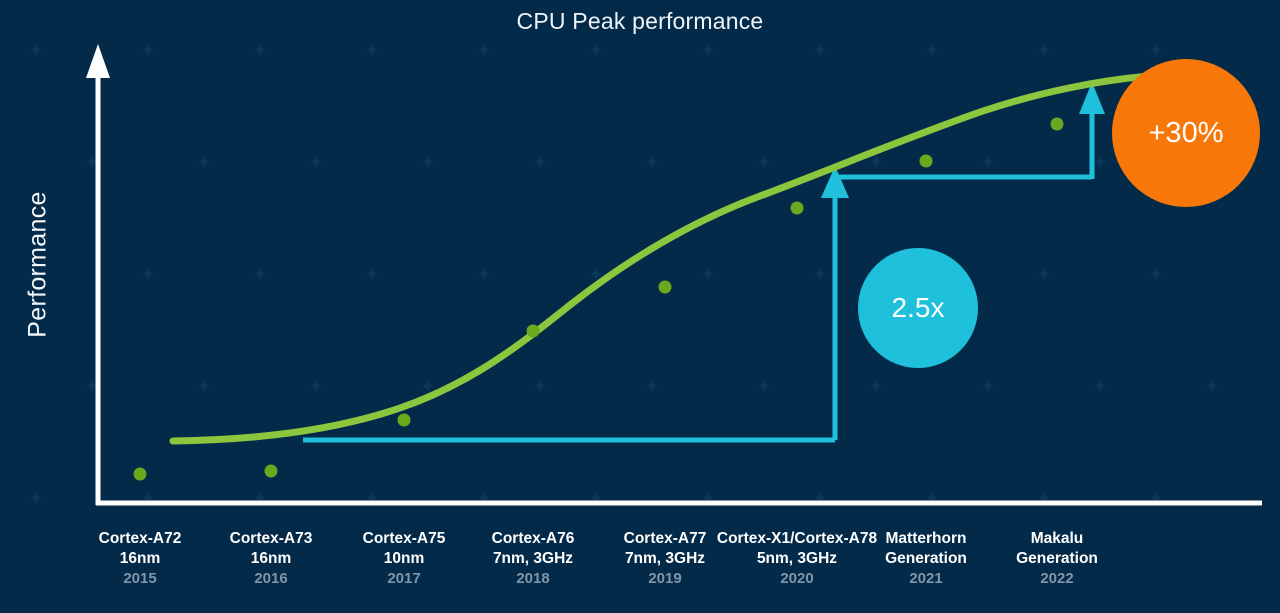 The image size is (1280, 613). Describe the element at coordinates (533, 538) in the screenshot. I see `x-tick-name: Cortex-A76` at that location.